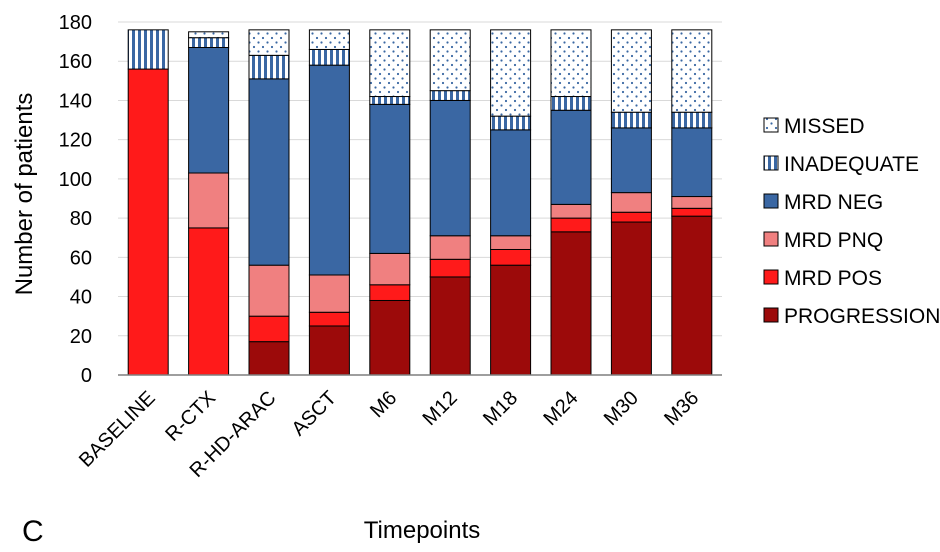  What do you see at coordinates (81, 337) in the screenshot?
I see `y-tick-label: 20` at bounding box center [81, 337].